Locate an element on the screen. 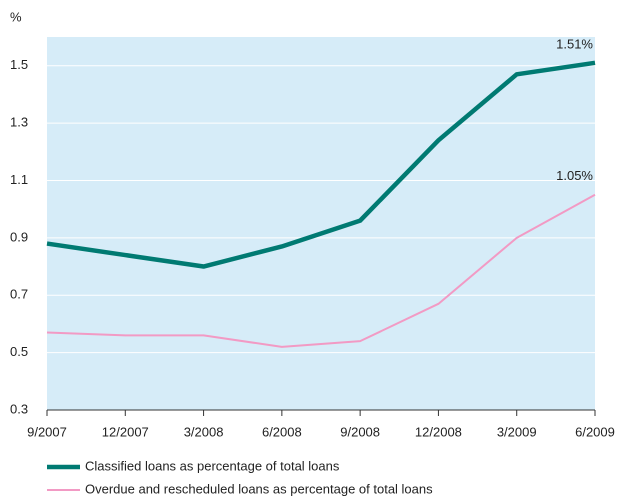 The image size is (620, 502). y-tick-label: 1.5 is located at coordinates (19, 64).